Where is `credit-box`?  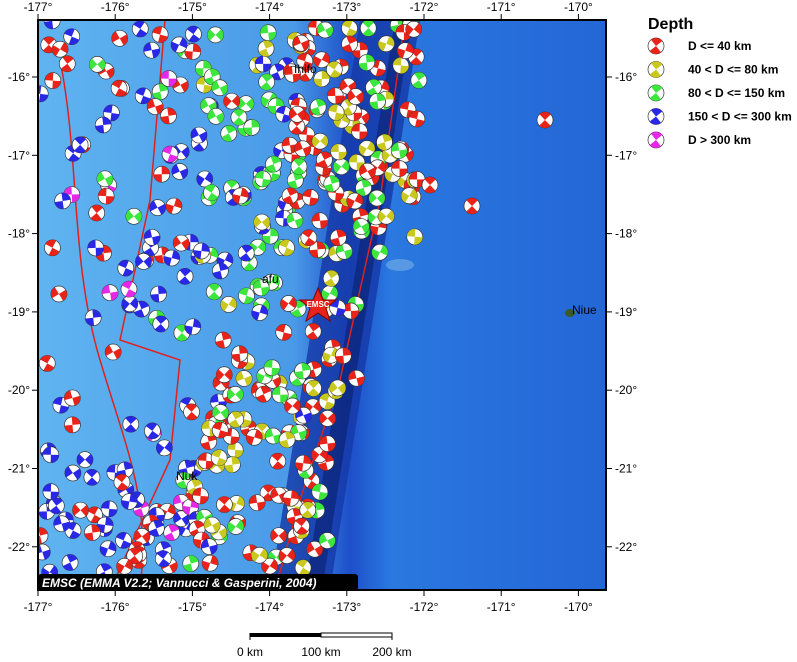
credit-box is located at coordinates (198, 582).